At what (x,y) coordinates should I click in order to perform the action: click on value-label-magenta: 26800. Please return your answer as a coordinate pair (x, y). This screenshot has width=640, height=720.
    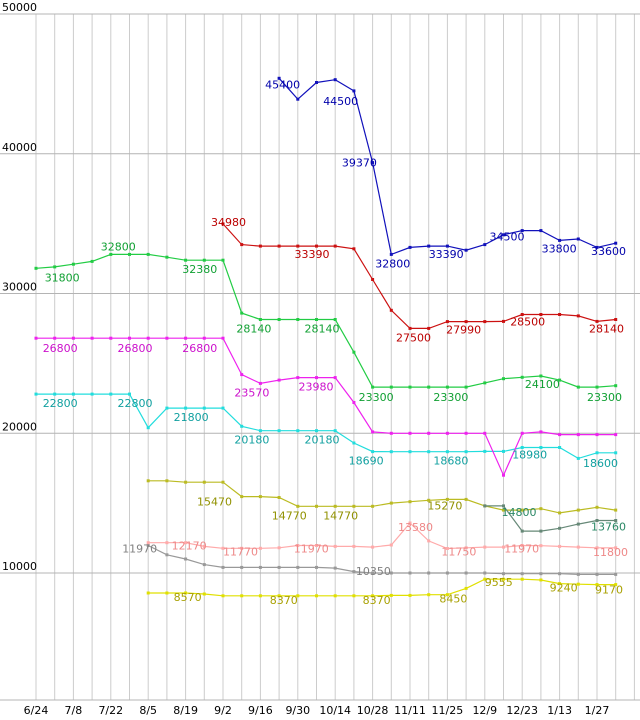
    Looking at the image, I should click on (199, 348).